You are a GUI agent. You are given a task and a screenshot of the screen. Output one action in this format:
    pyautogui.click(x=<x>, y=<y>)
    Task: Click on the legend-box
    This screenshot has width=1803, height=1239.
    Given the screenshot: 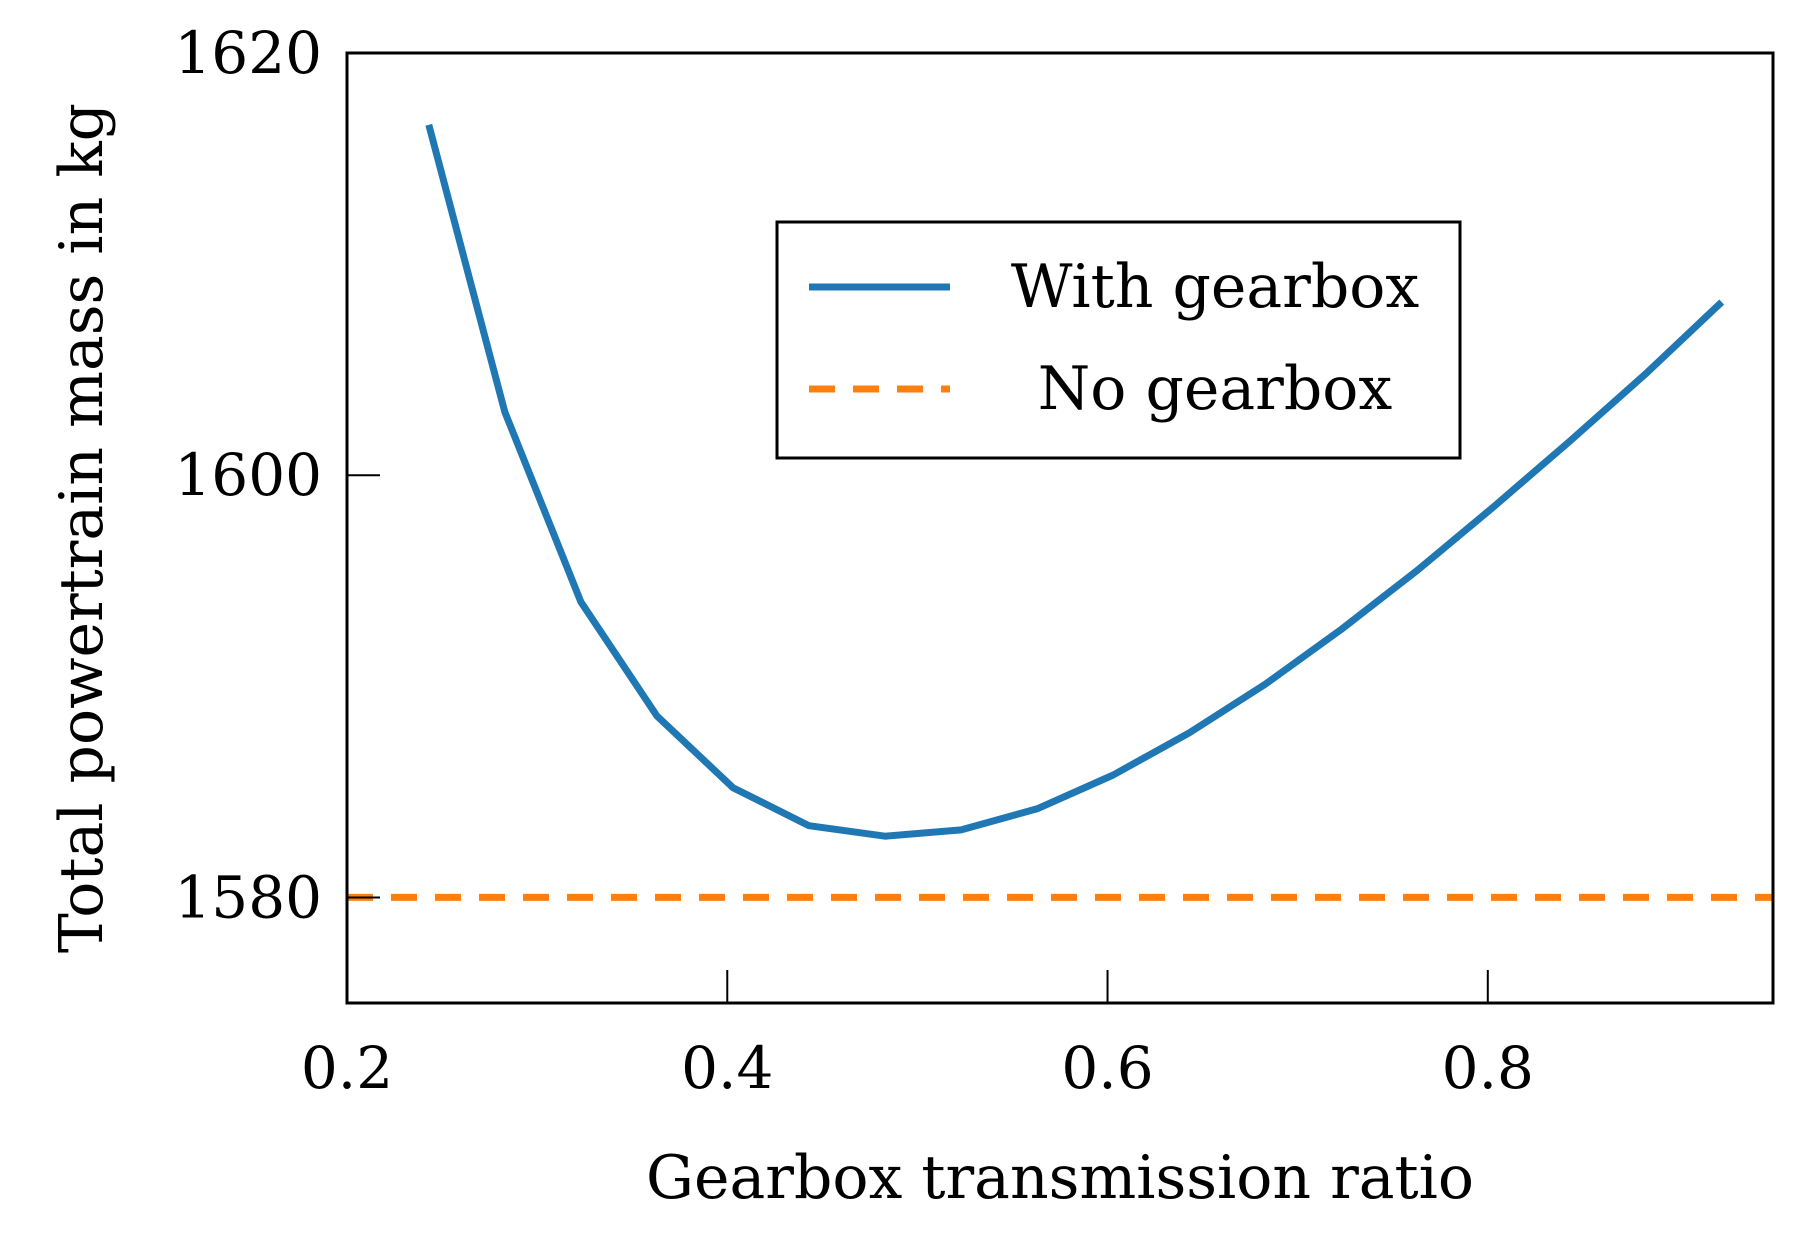 What is the action you would take?
    pyautogui.click(x=1118, y=340)
    